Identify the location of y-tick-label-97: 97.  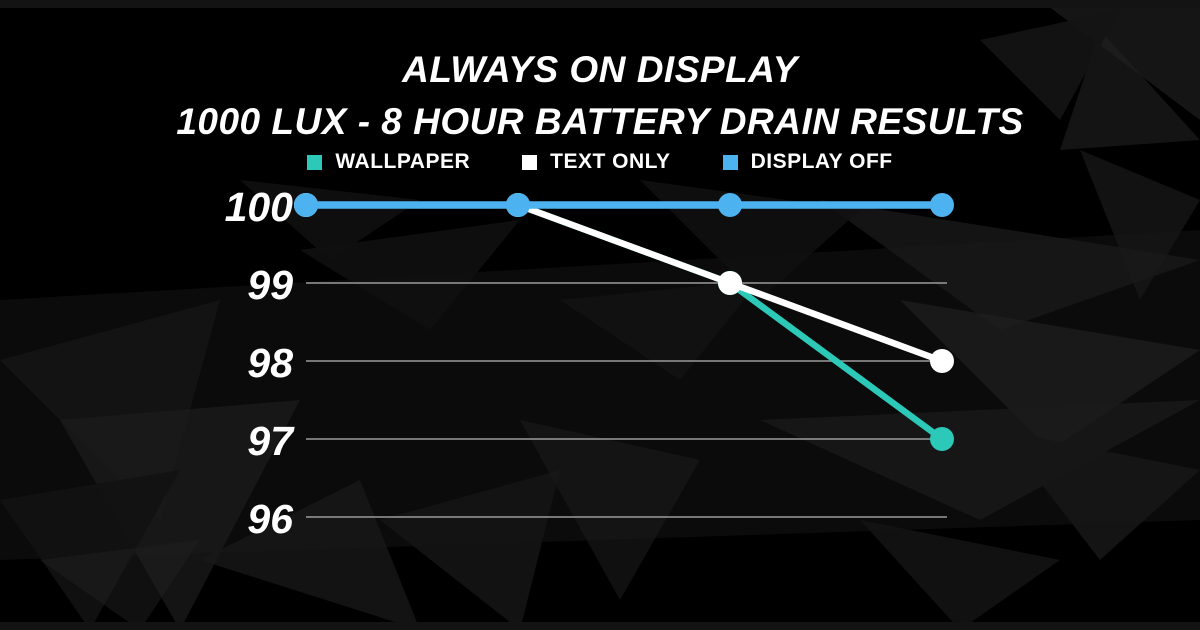
(271, 441).